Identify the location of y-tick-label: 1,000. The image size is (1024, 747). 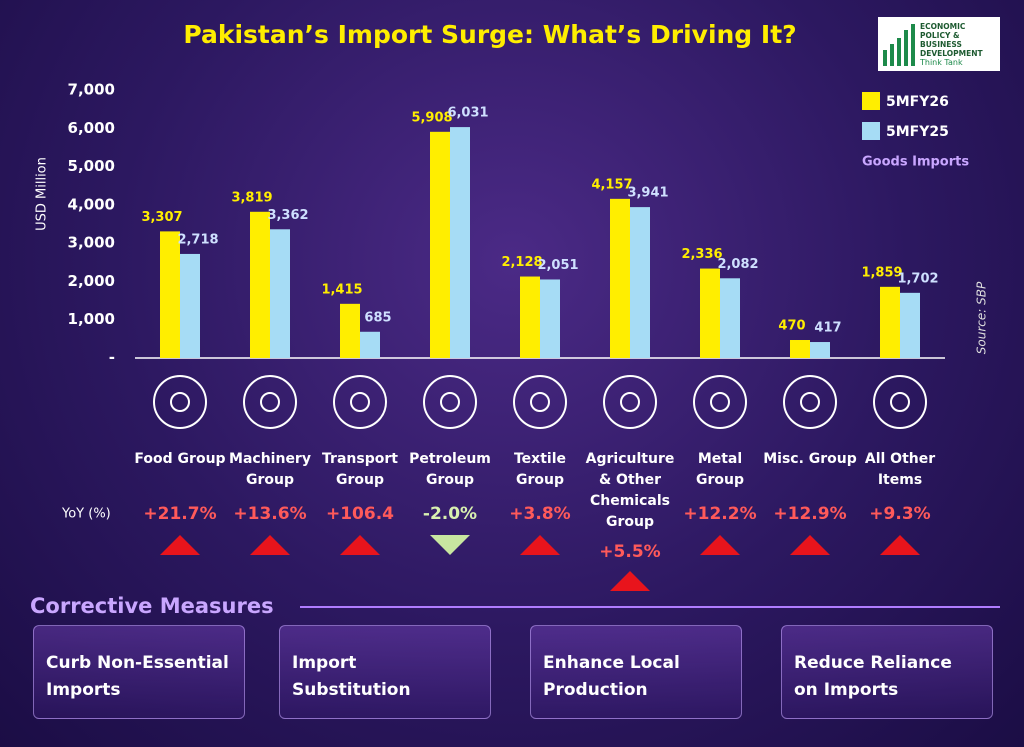
(91, 319).